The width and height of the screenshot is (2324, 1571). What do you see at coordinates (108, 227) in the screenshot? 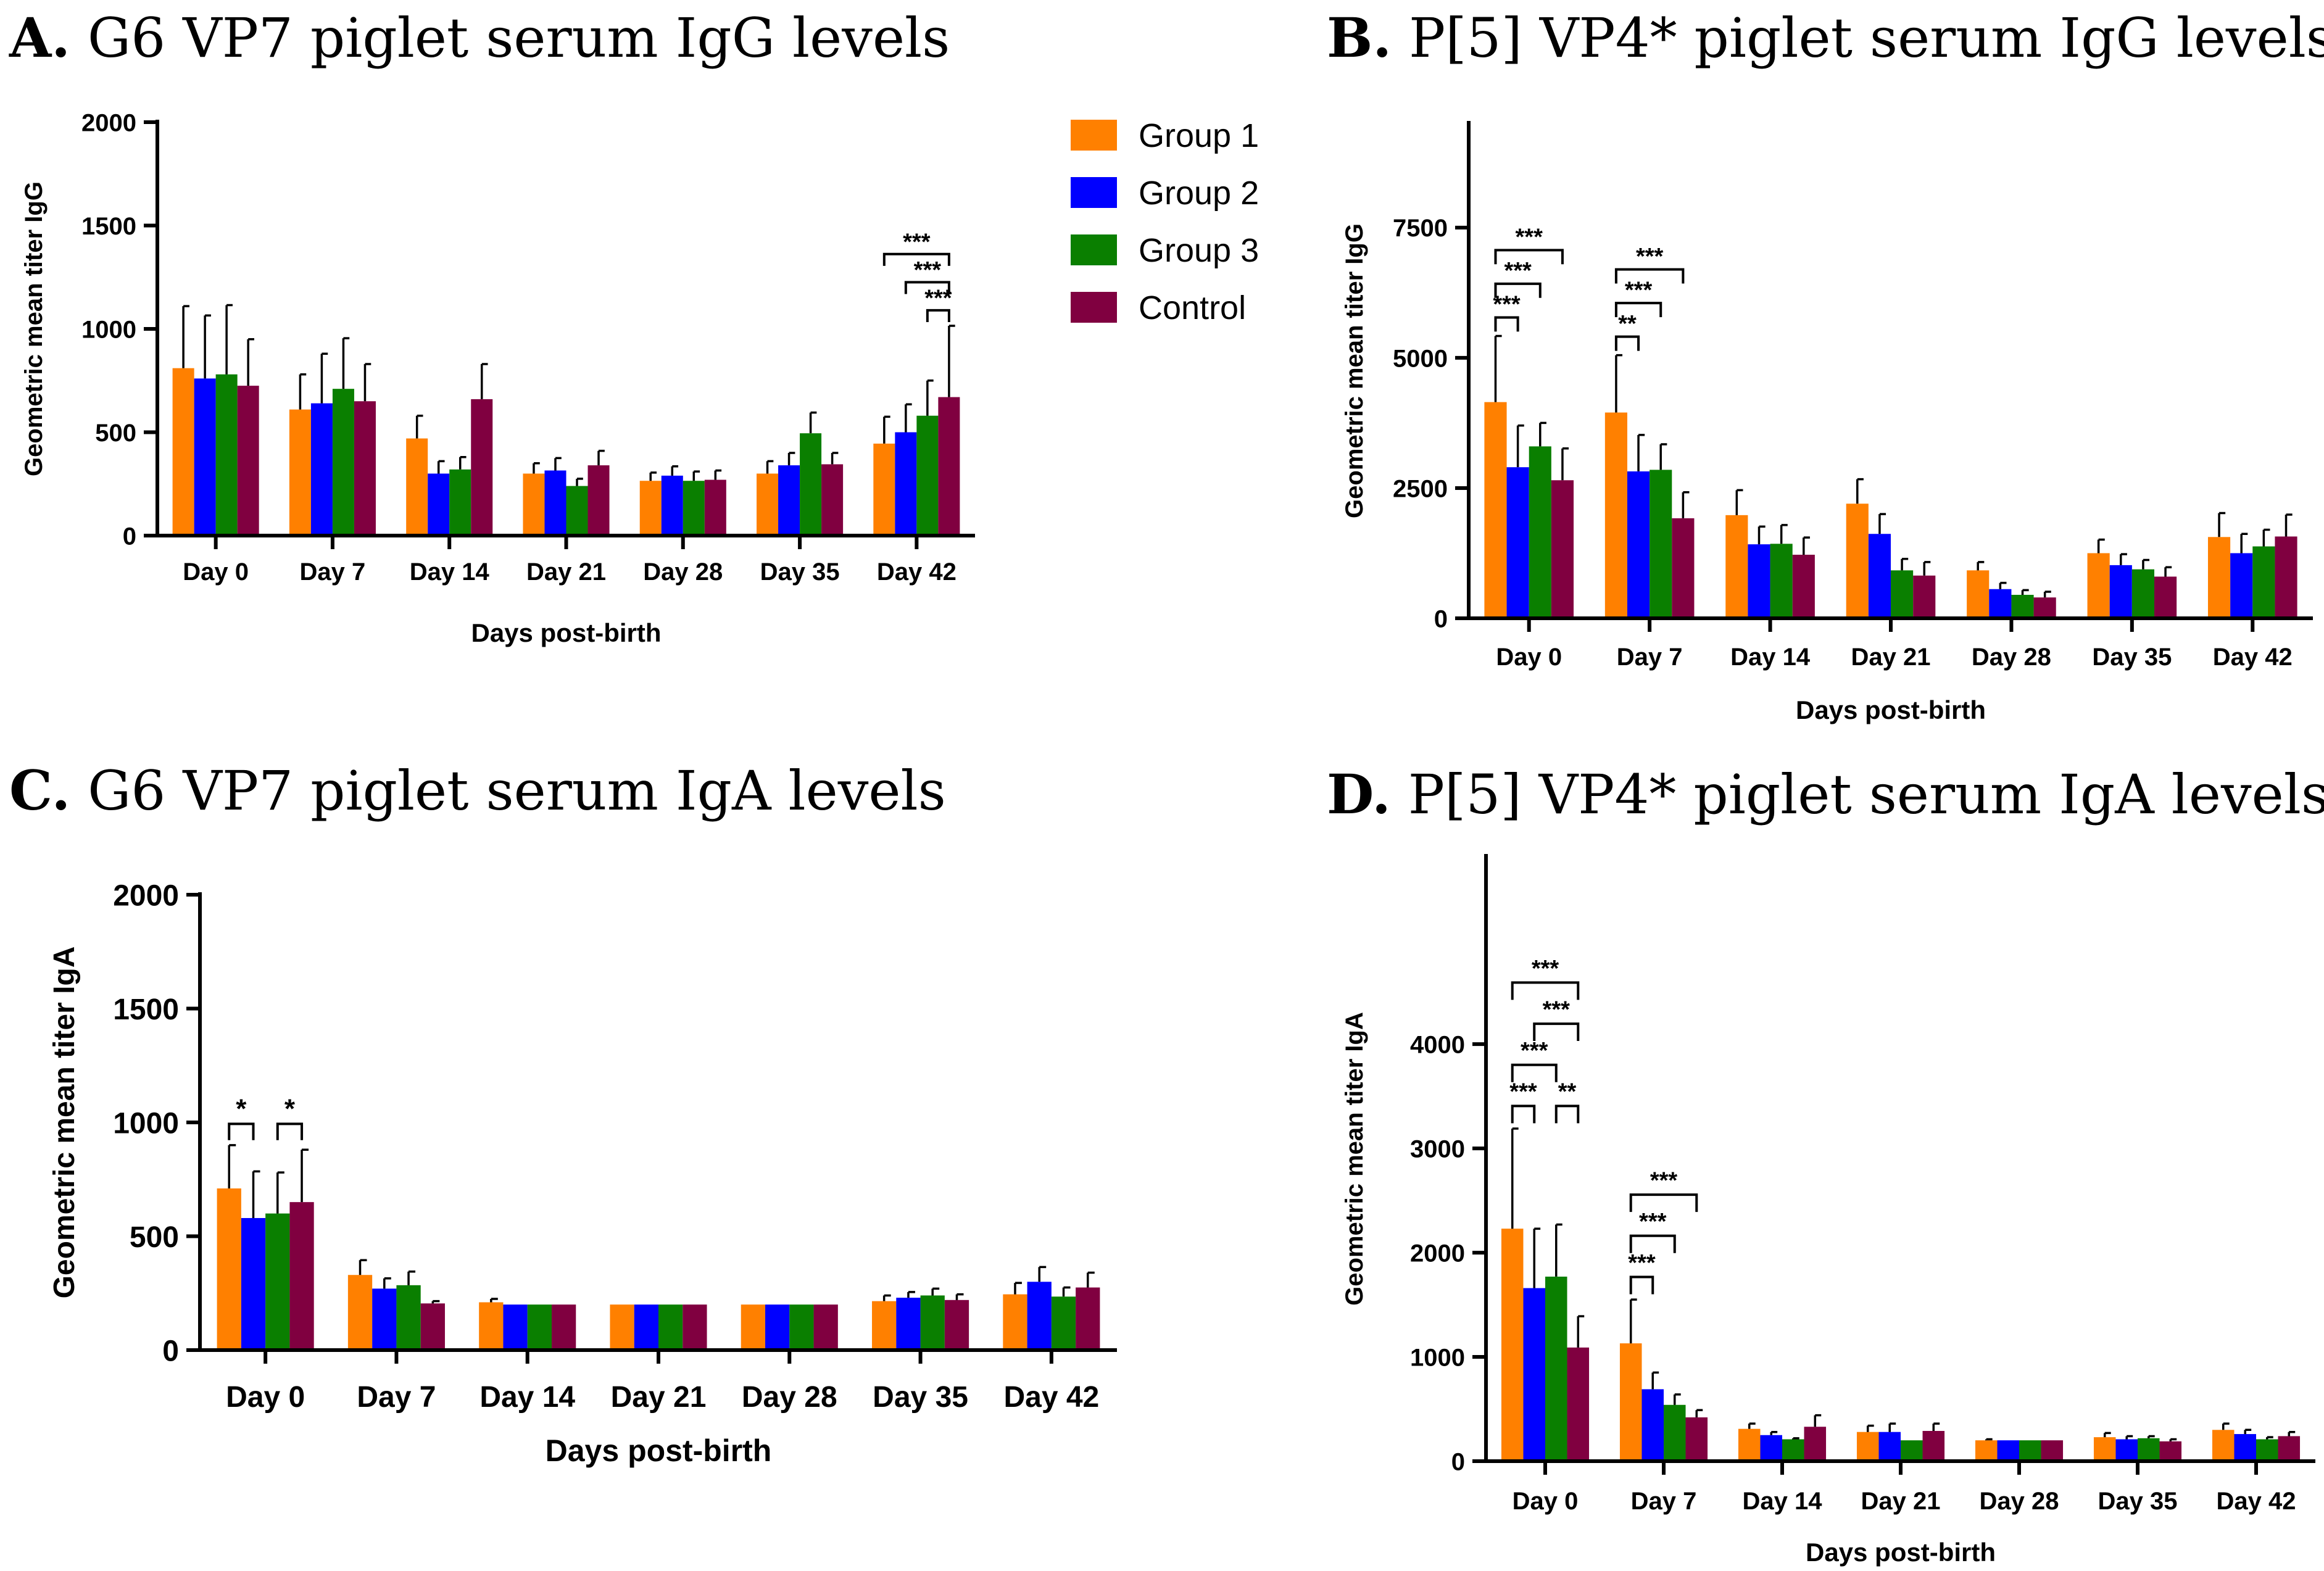
I see `panel-a-ytick-label: 1500` at bounding box center [108, 227].